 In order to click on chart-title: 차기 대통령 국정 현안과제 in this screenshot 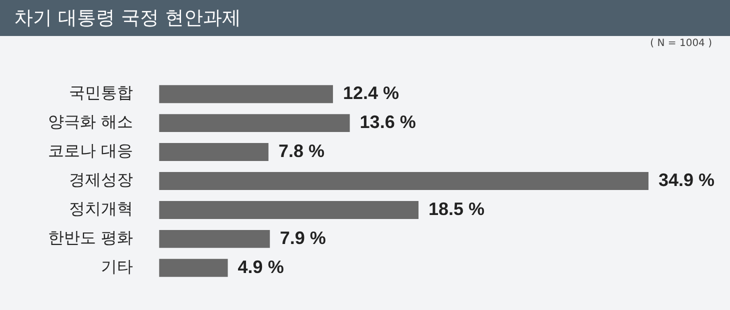, I will do `click(365, 18)`.